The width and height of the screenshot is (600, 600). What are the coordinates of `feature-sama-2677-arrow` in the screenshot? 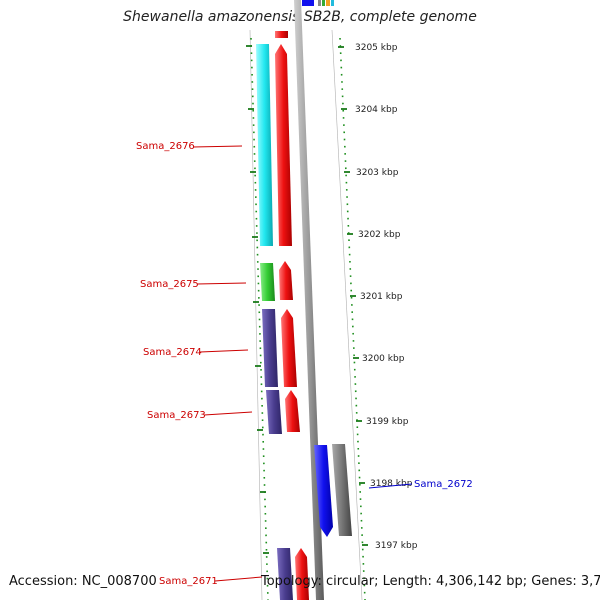 It's located at (281, 34).